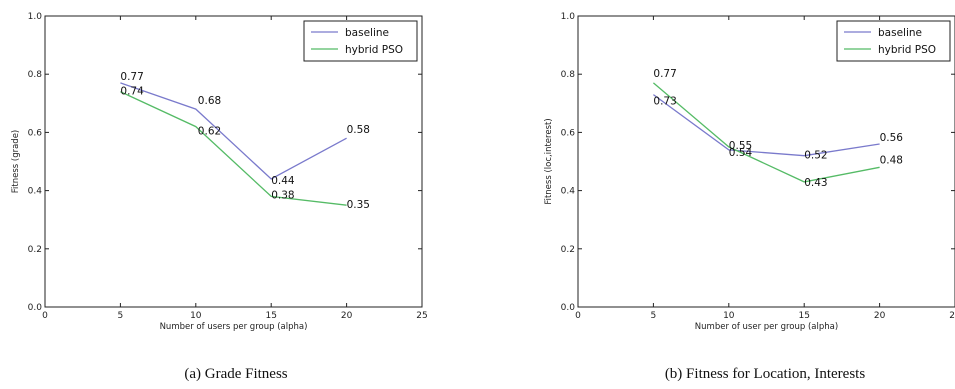 This screenshot has width=955, height=389. What do you see at coordinates (766, 327) in the screenshot?
I see `x-axis-label: Number of user per group (alpha)` at bounding box center [766, 327].